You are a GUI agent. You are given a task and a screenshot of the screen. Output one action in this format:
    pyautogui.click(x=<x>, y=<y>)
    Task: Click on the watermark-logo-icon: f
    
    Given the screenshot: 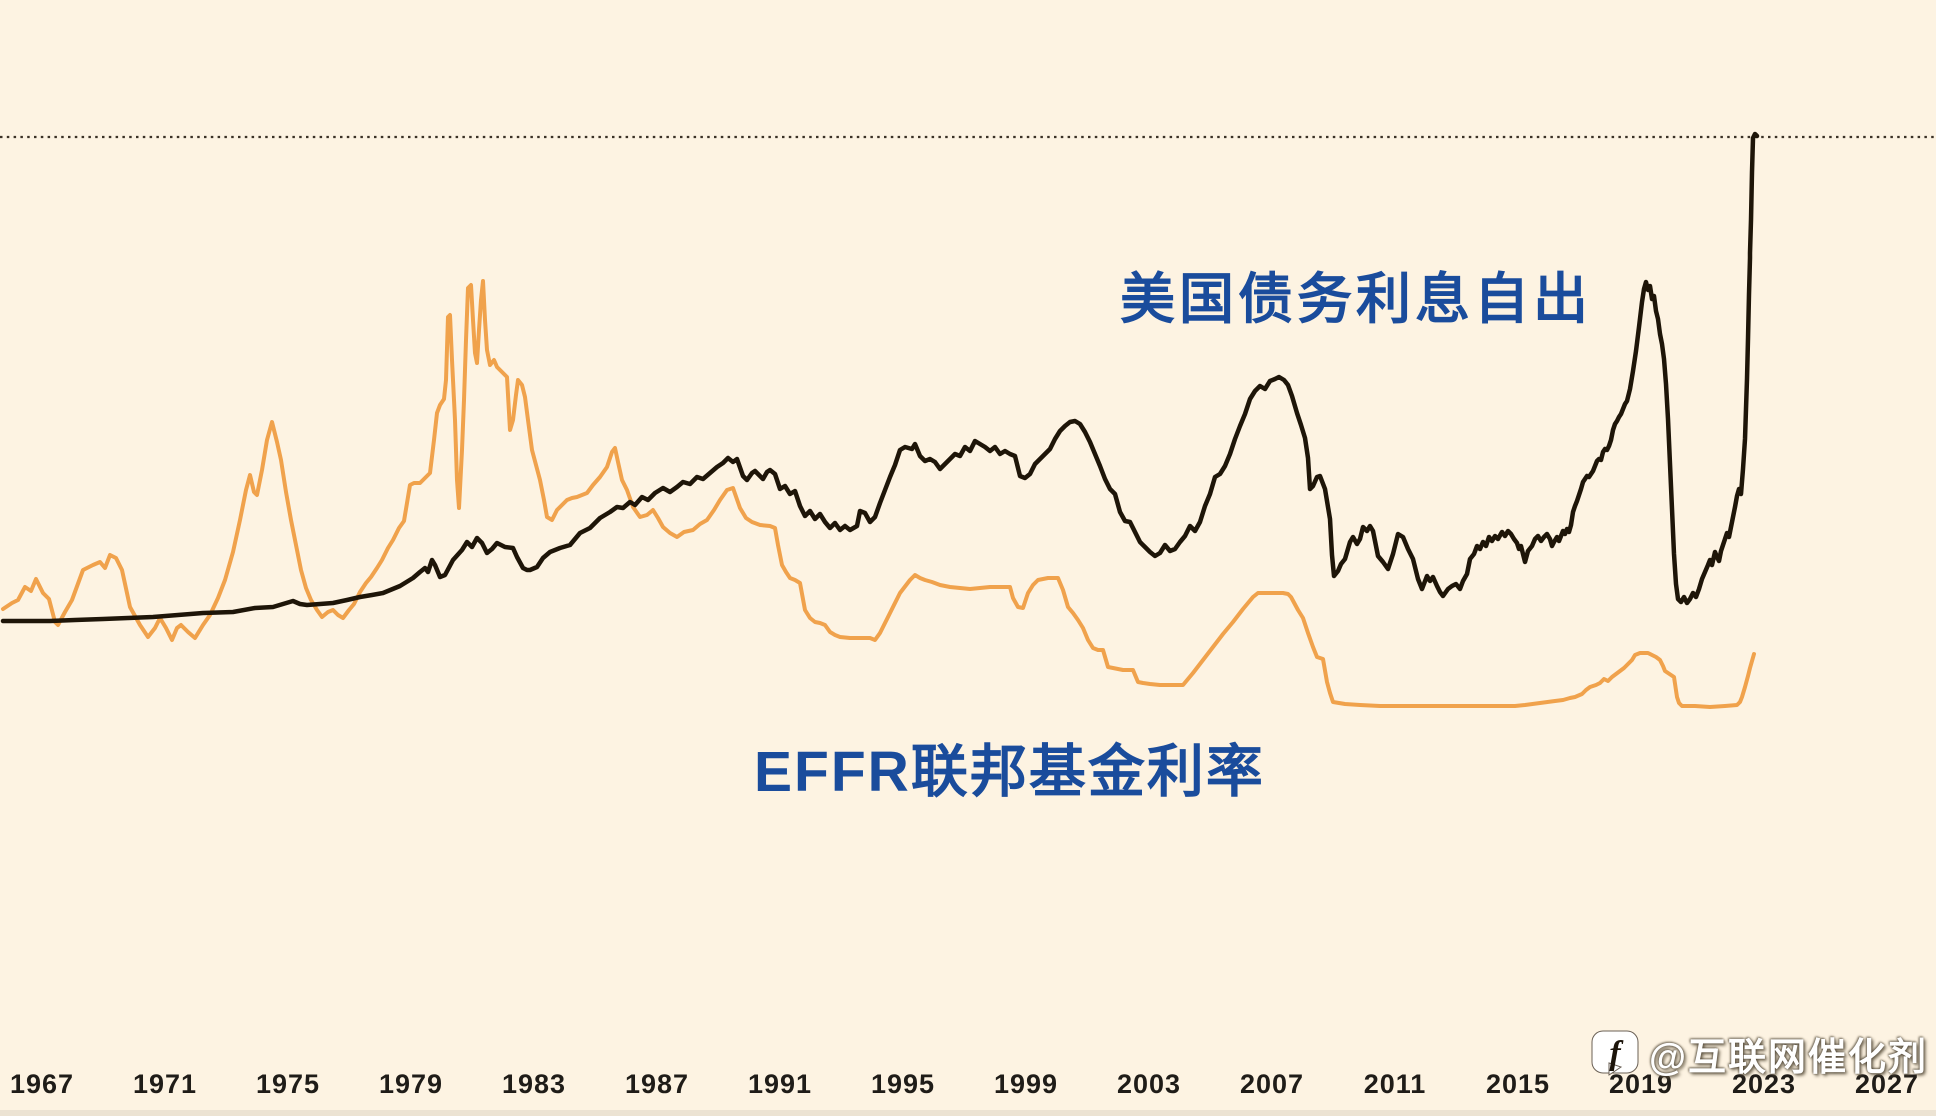 What is the action you would take?
    pyautogui.click(x=1616, y=1054)
    